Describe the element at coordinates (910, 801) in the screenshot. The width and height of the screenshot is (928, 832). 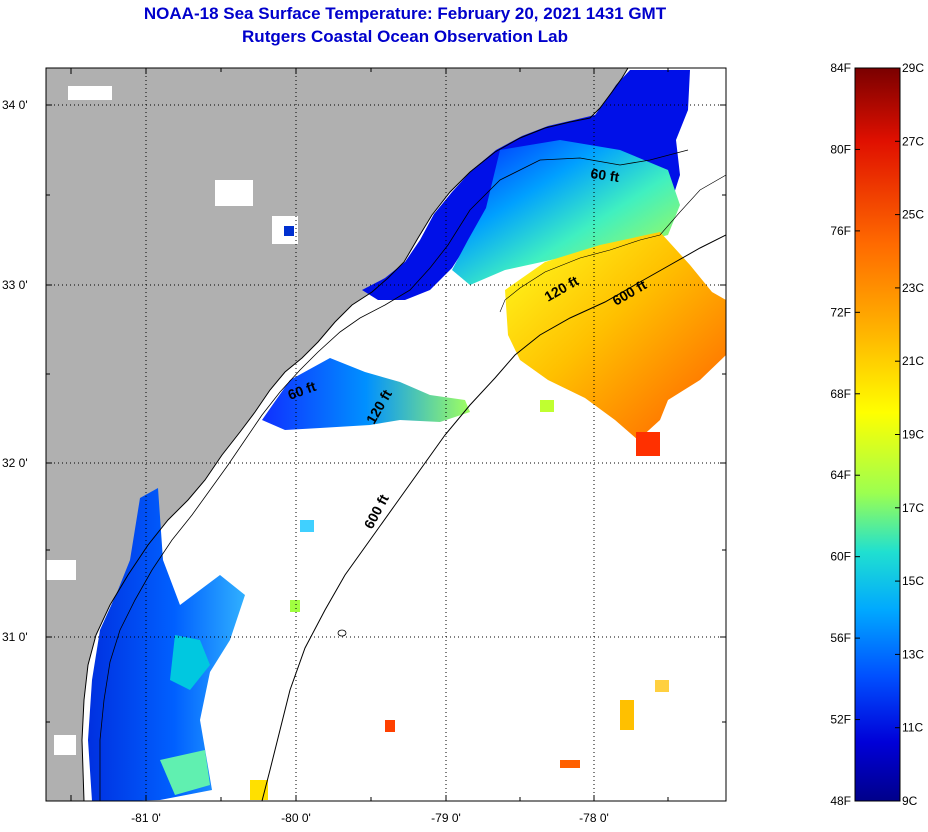
I see `colorbar-celsius-label: 9C` at that location.